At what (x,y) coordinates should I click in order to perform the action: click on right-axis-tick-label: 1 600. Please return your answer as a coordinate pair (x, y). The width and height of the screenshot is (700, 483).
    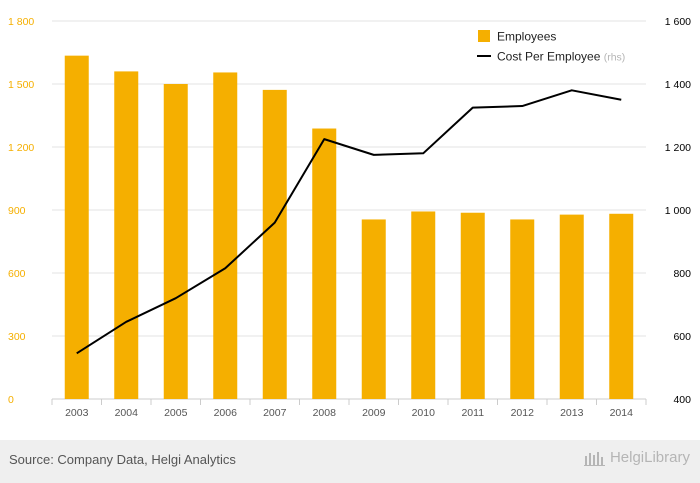
    Looking at the image, I should click on (678, 22).